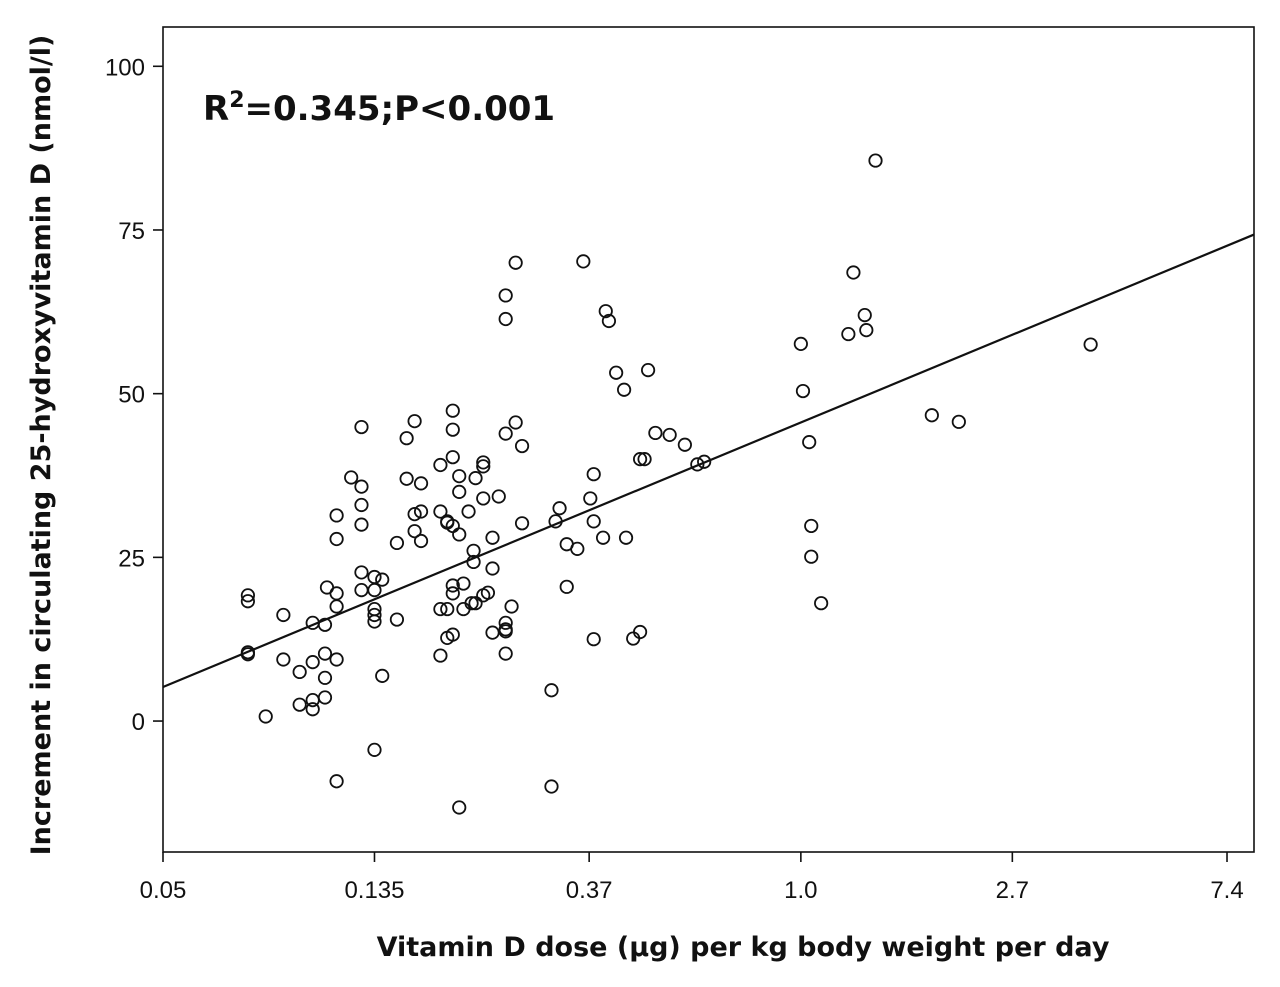 Image resolution: width=1280 pixels, height=987 pixels. I want to click on x-tick-label: 1.0, so click(800, 890).